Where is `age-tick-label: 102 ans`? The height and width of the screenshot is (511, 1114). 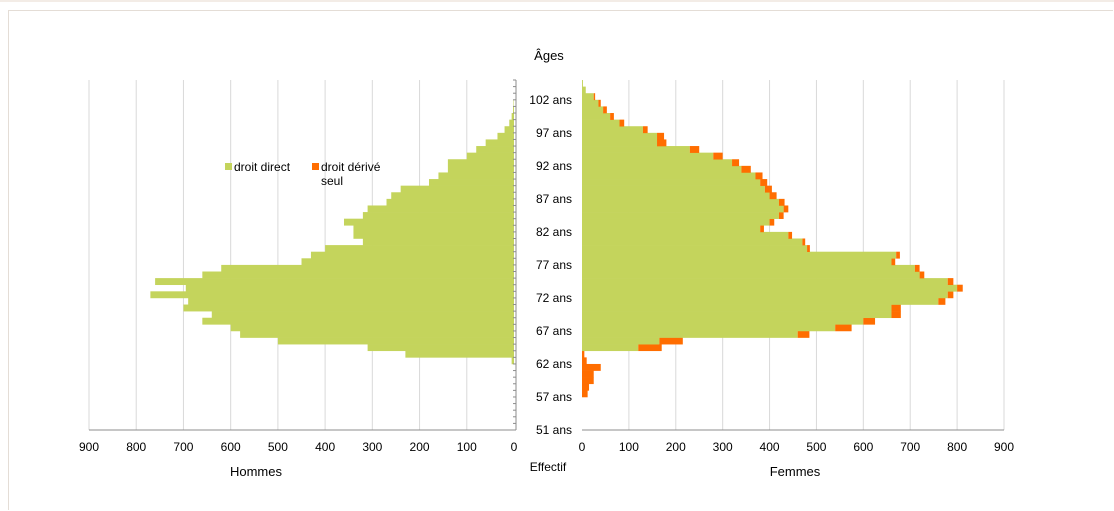 age-tick-label: 102 ans is located at coordinates (550, 100).